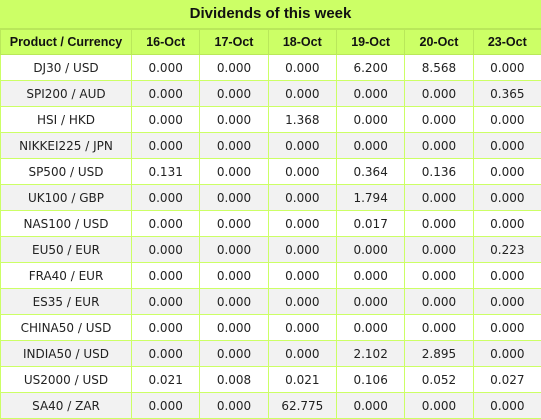  I want to click on dividend-value-cell: 0.223, so click(507, 250).